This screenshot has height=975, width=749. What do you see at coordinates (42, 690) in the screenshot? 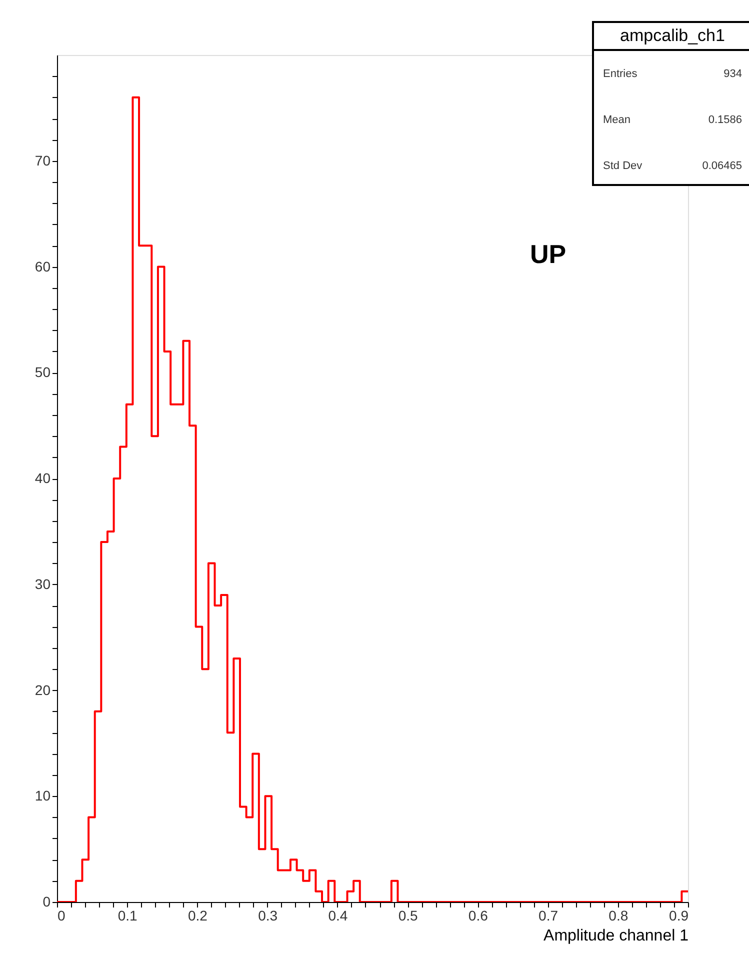
I see `y-tick-label: 20` at bounding box center [42, 690].